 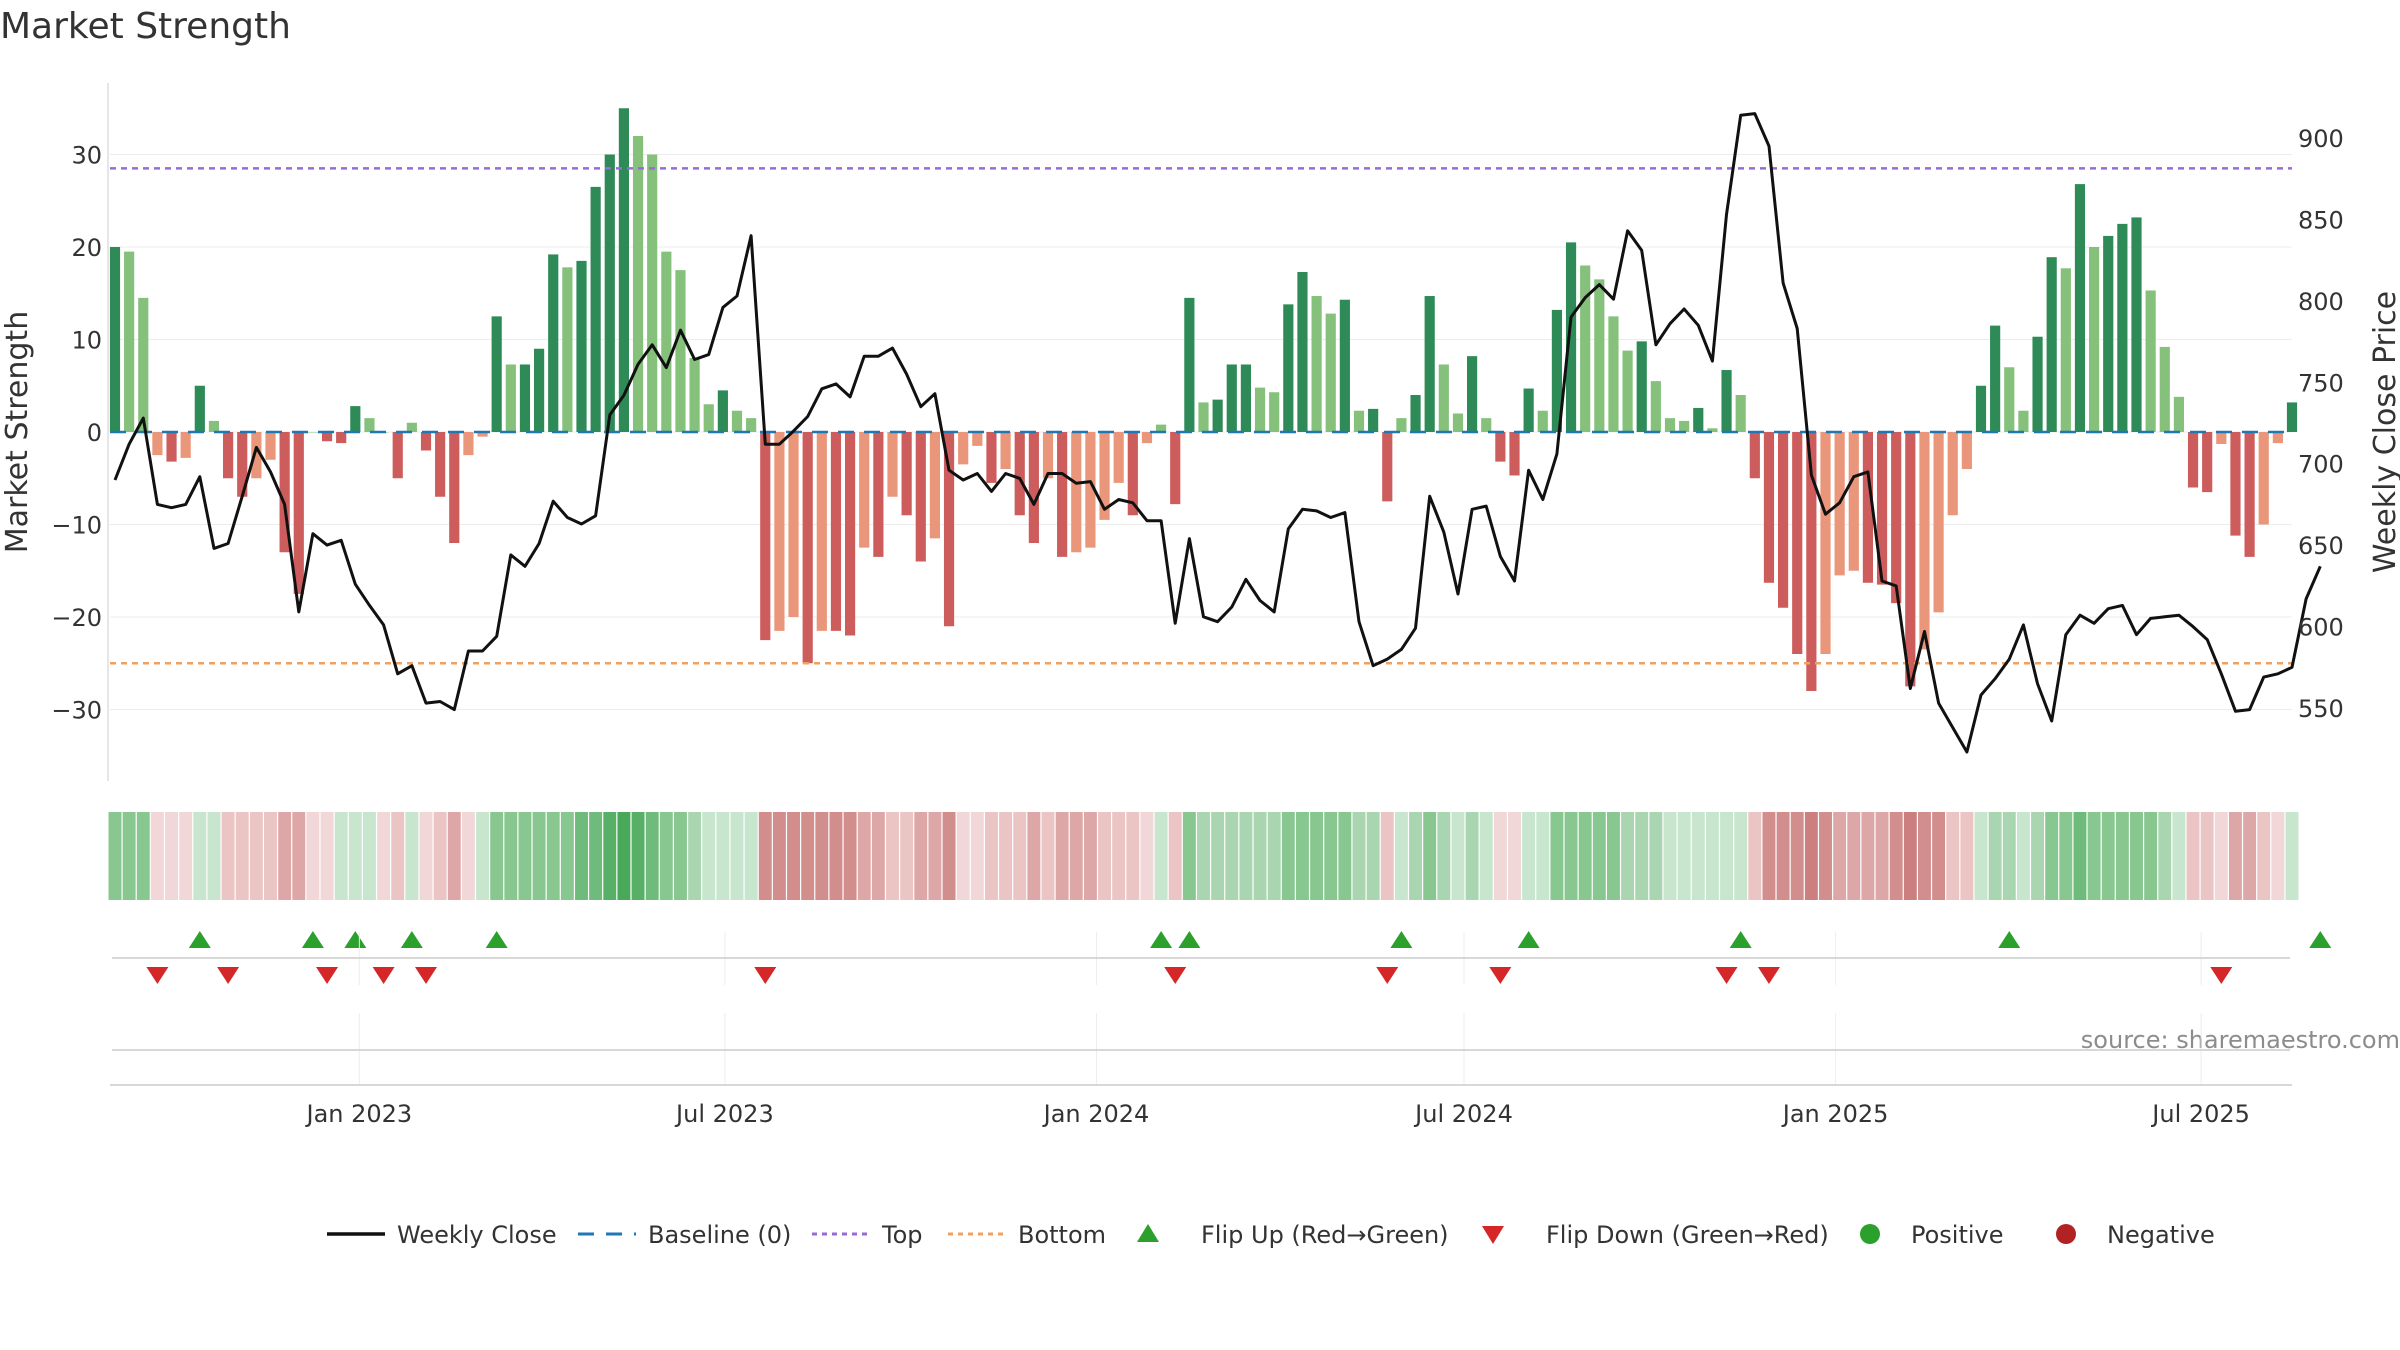 What do you see at coordinates (2321, 302) in the screenshot?
I see `right-tick-label: 800` at bounding box center [2321, 302].